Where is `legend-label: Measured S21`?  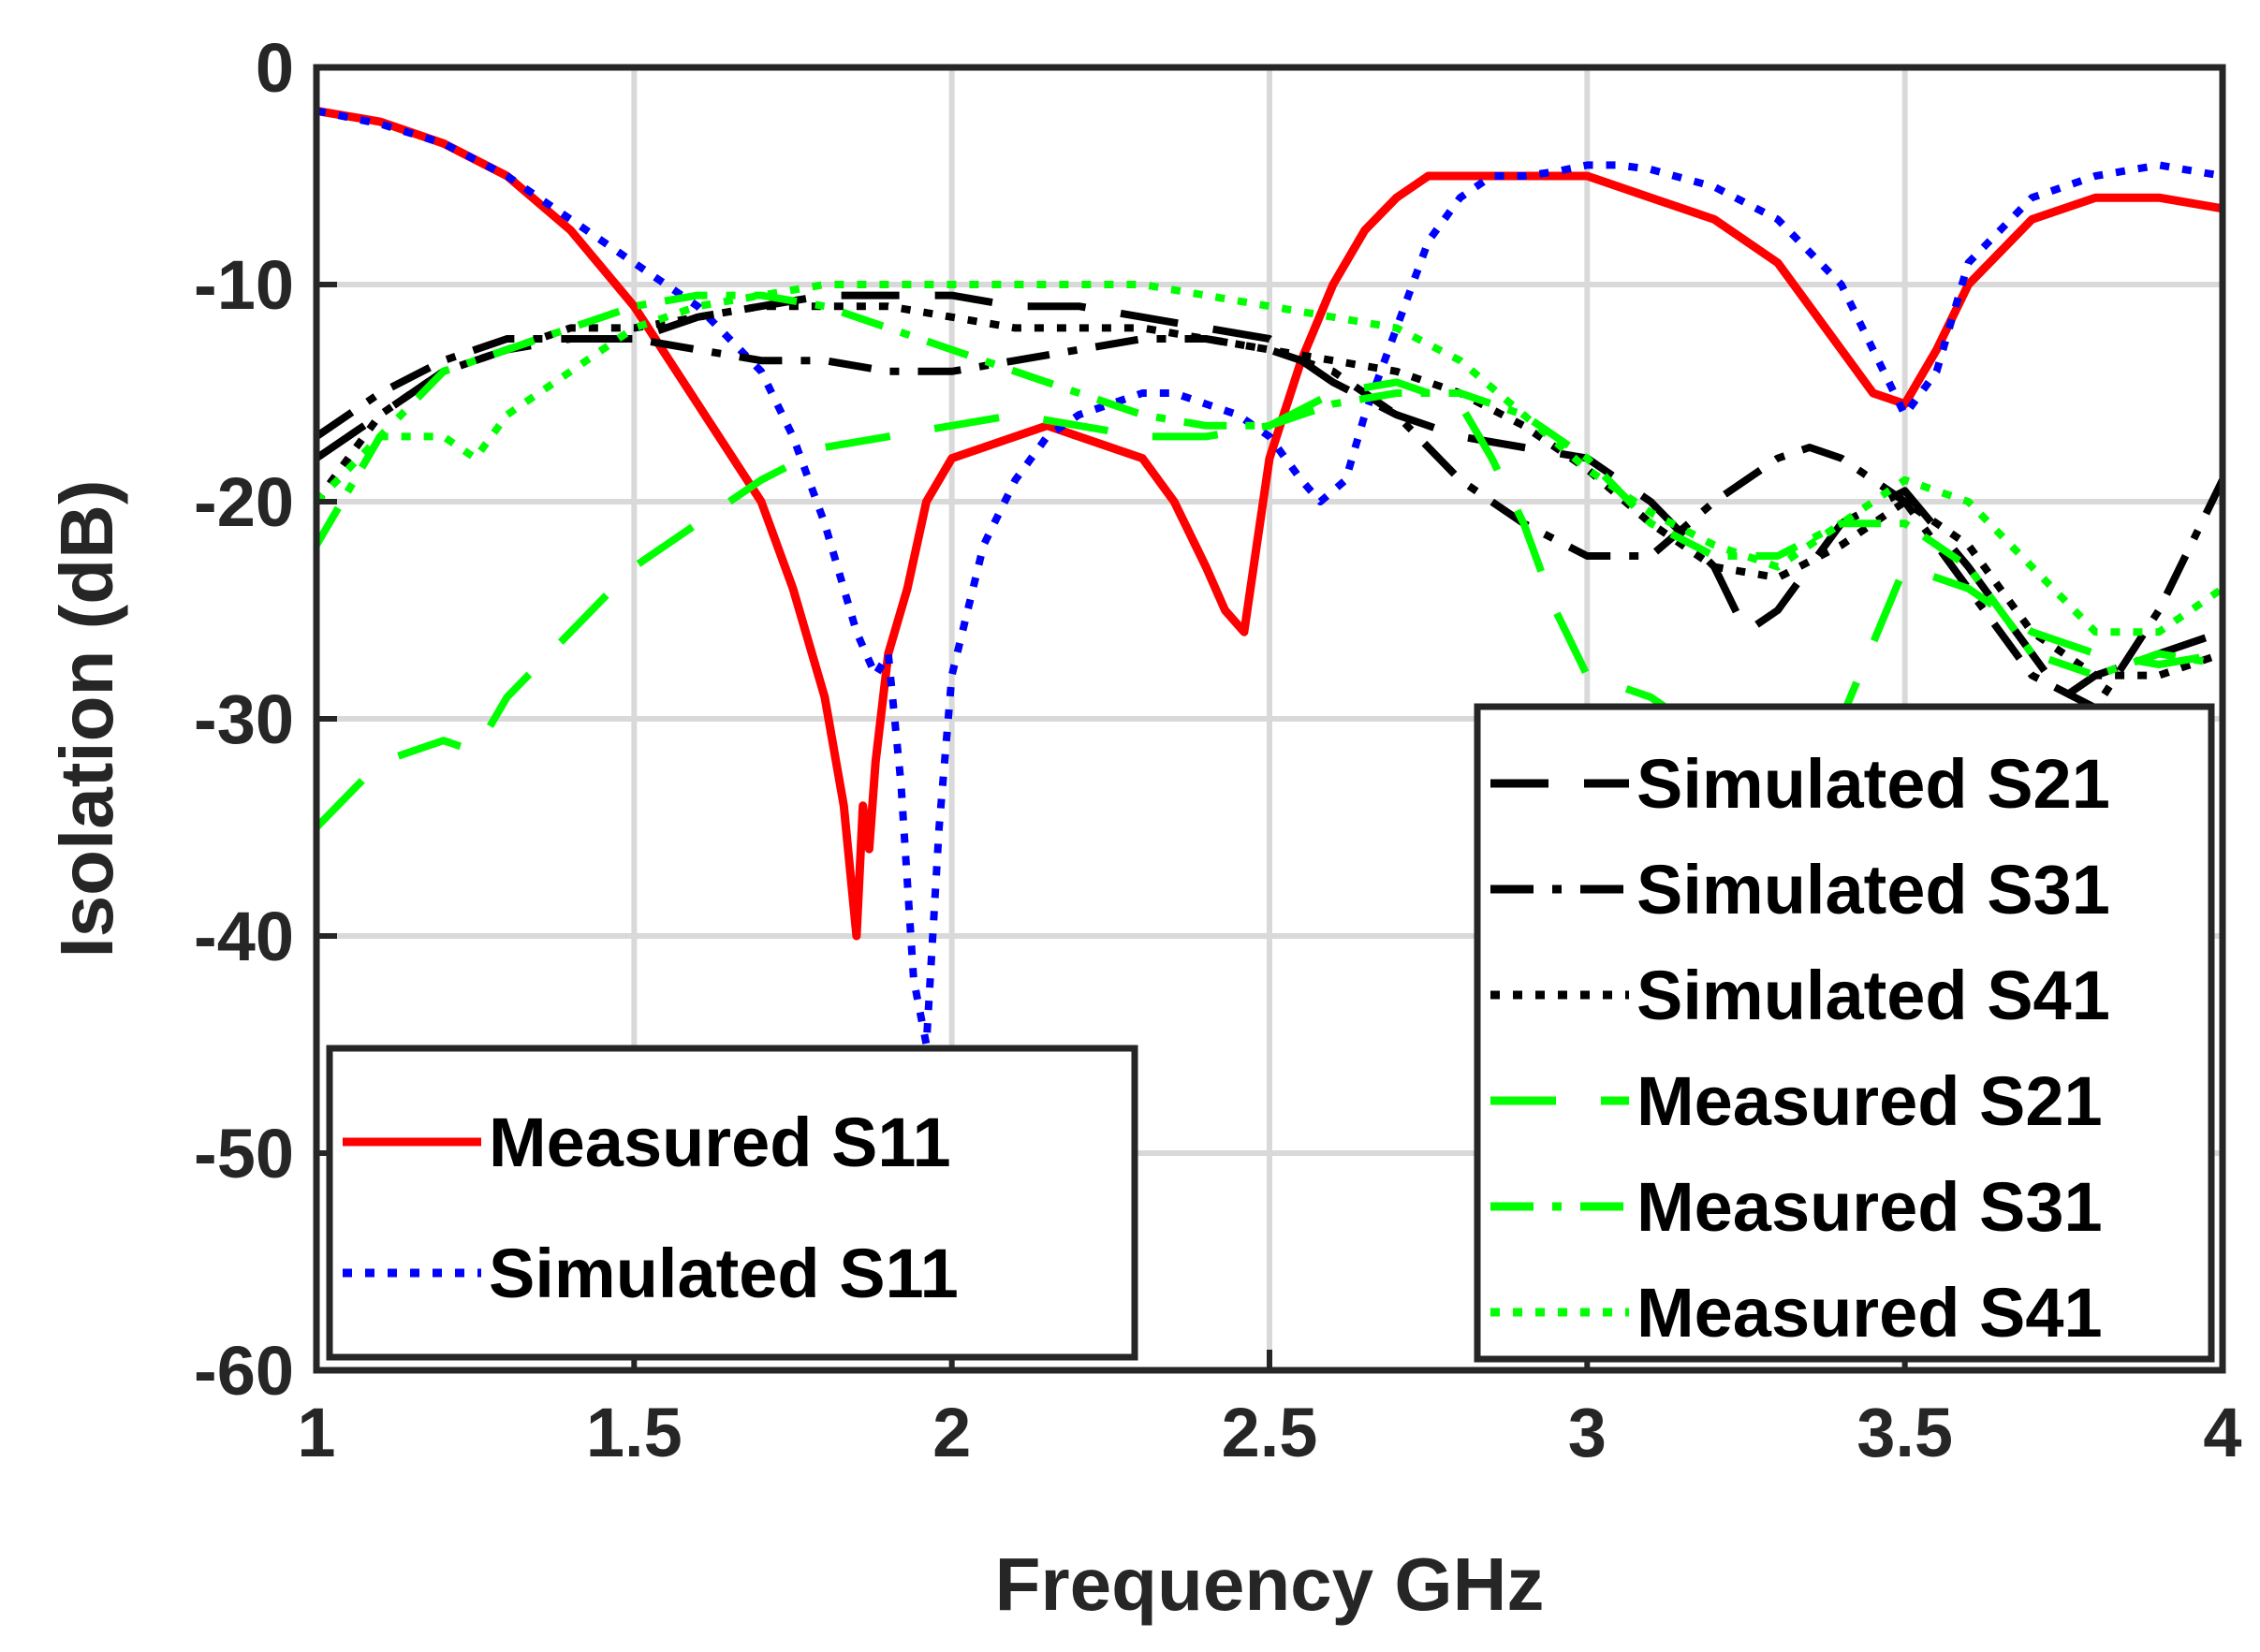
legend-label: Measured S21 is located at coordinates (1869, 1101).